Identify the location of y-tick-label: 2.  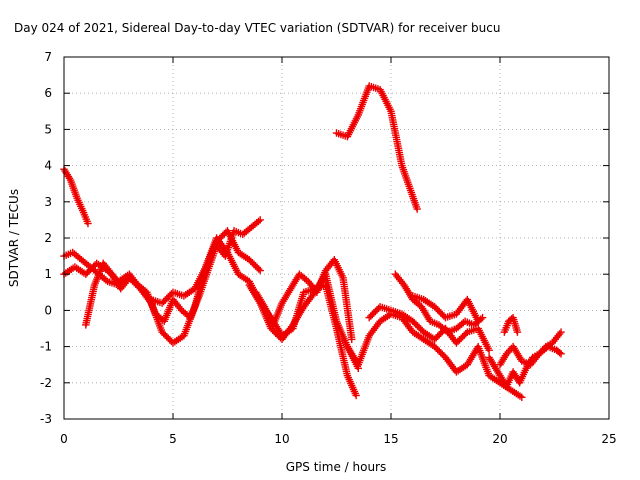
(48, 238).